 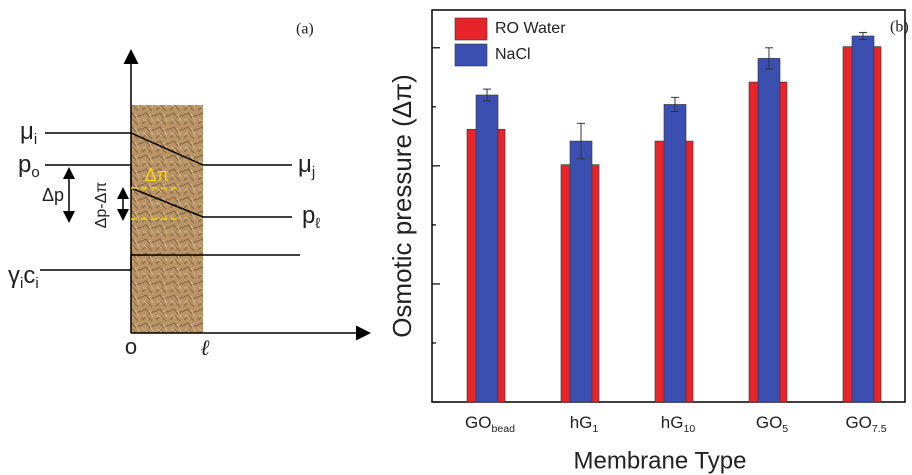 What do you see at coordinates (305, 29) in the screenshot?
I see `panel-label: (a)` at bounding box center [305, 29].